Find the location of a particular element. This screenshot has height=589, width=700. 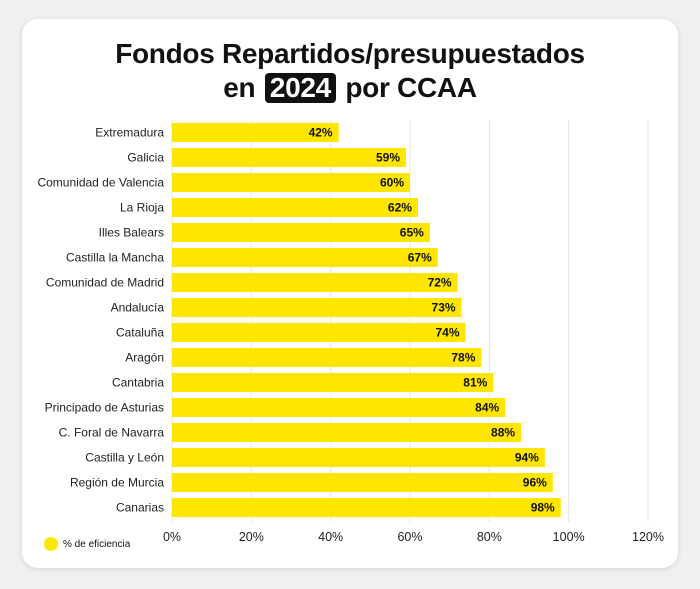

category-label: Cataluña is located at coordinates (140, 333).